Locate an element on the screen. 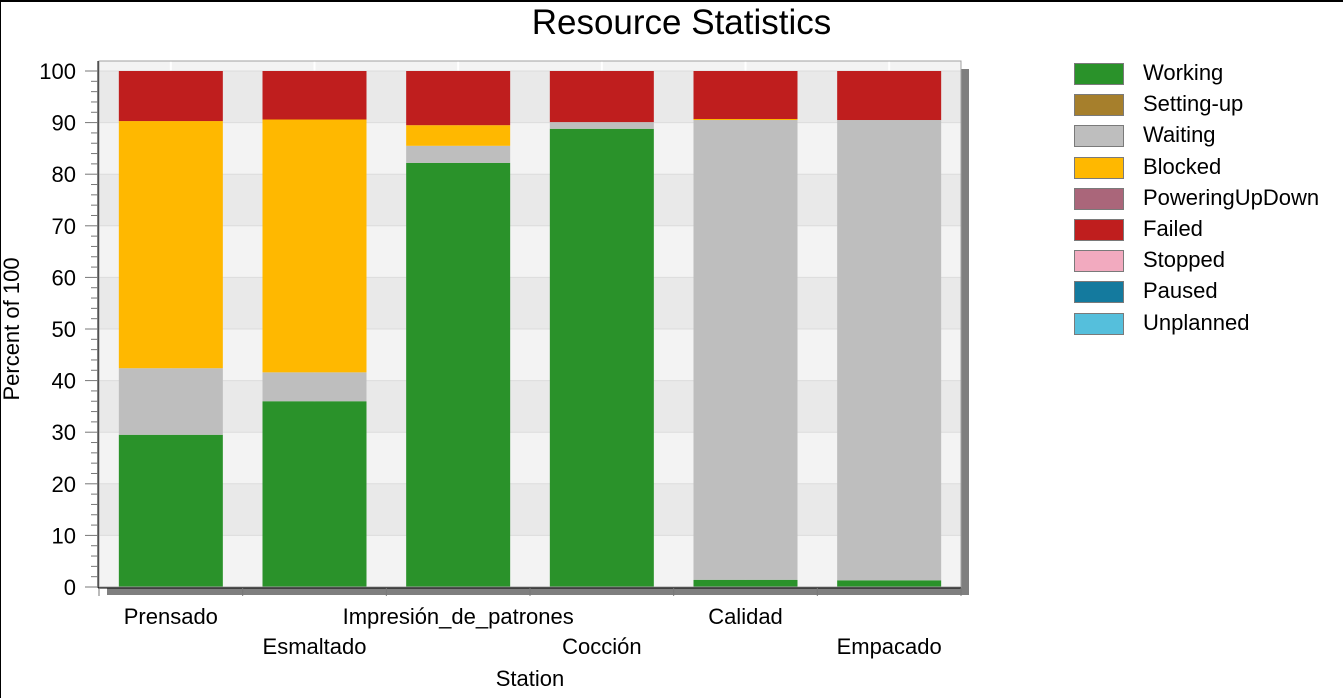 This screenshot has width=1343, height=698. legend-label: Working is located at coordinates (1183, 72).